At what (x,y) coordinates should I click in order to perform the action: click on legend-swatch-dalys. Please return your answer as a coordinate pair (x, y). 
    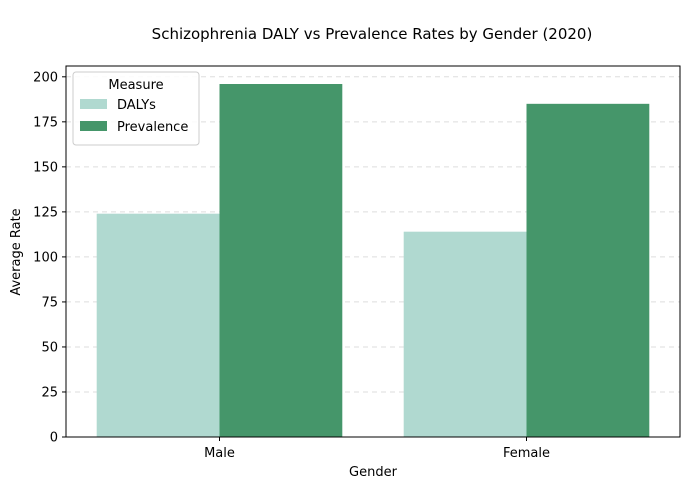
    Looking at the image, I should click on (93, 104).